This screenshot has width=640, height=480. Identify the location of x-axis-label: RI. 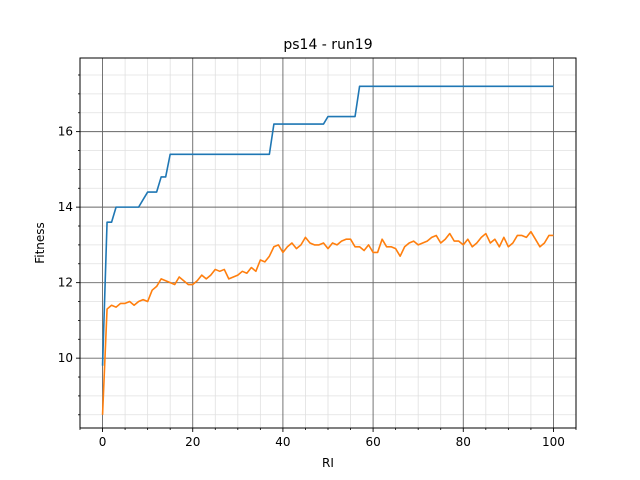
(328, 463).